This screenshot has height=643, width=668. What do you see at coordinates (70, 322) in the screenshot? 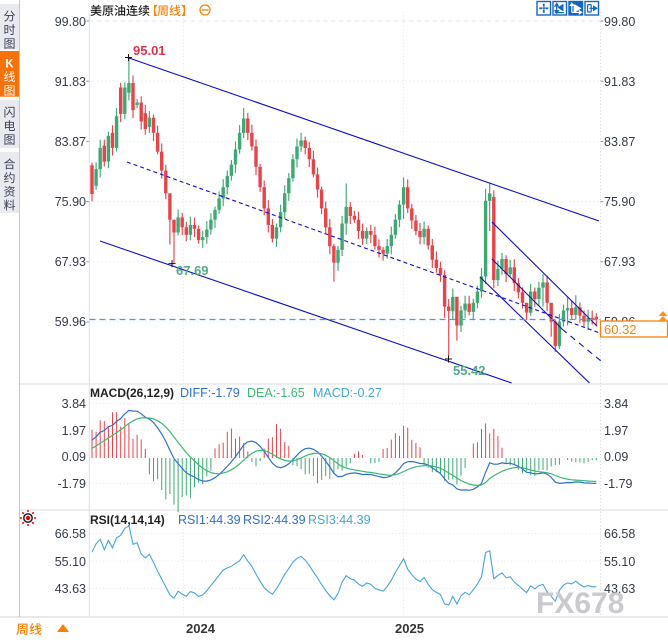
I see `svg-text: 59.96` at bounding box center [70, 322].